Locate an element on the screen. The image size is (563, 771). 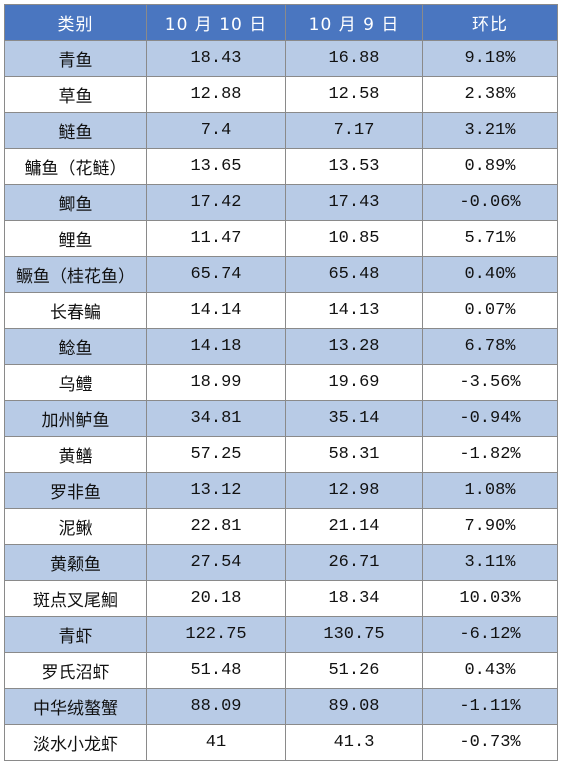
table-row: 黄颡鱼 27.54 26.71 3.11% is located at coordinates (281, 562).